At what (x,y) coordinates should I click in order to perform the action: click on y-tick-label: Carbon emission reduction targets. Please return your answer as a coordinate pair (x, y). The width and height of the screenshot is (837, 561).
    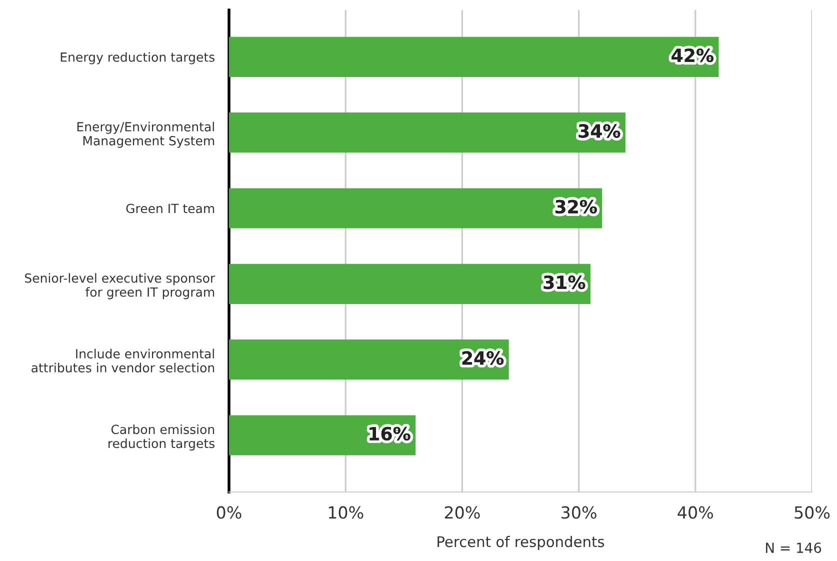
    Looking at the image, I should click on (161, 437).